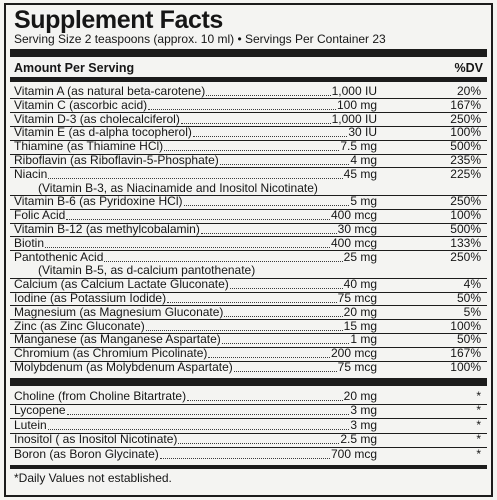  Describe the element at coordinates (472, 311) in the screenshot. I see `daily-value: 5%` at that location.